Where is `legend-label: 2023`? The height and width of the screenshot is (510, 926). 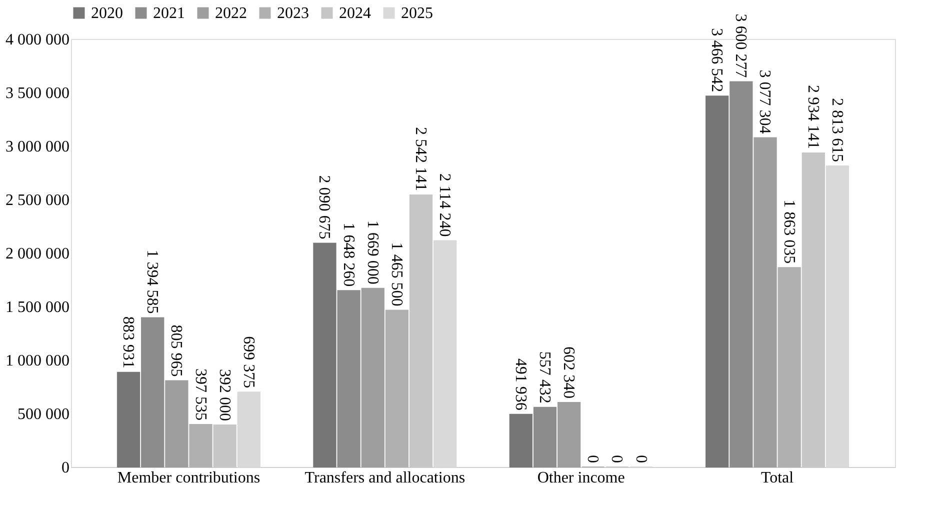 legend-label: 2023 is located at coordinates (293, 13).